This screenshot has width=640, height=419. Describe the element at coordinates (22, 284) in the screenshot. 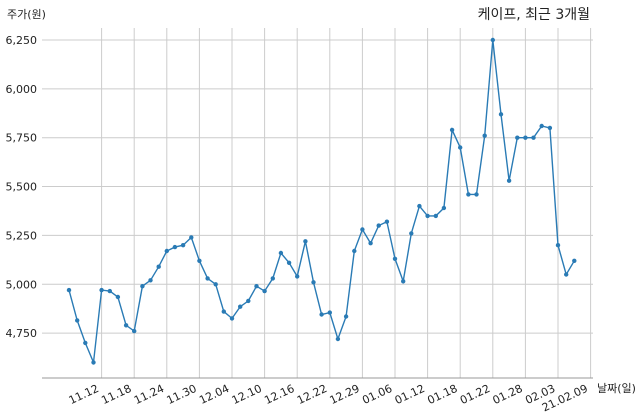

I see `y-tick-label: 5,000` at that location.